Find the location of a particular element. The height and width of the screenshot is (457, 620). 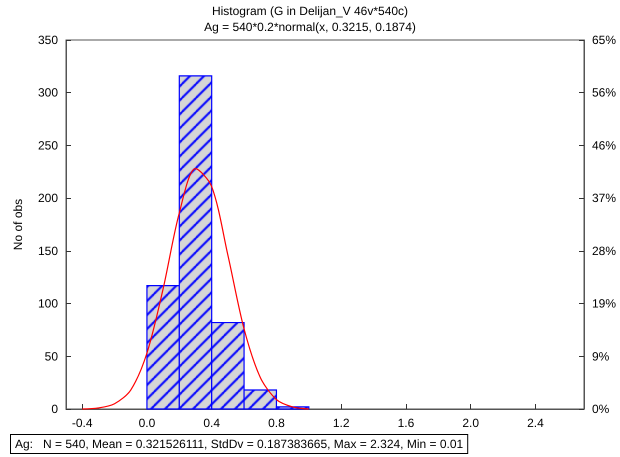

x-tick-label: 1.6 is located at coordinates (406, 423).